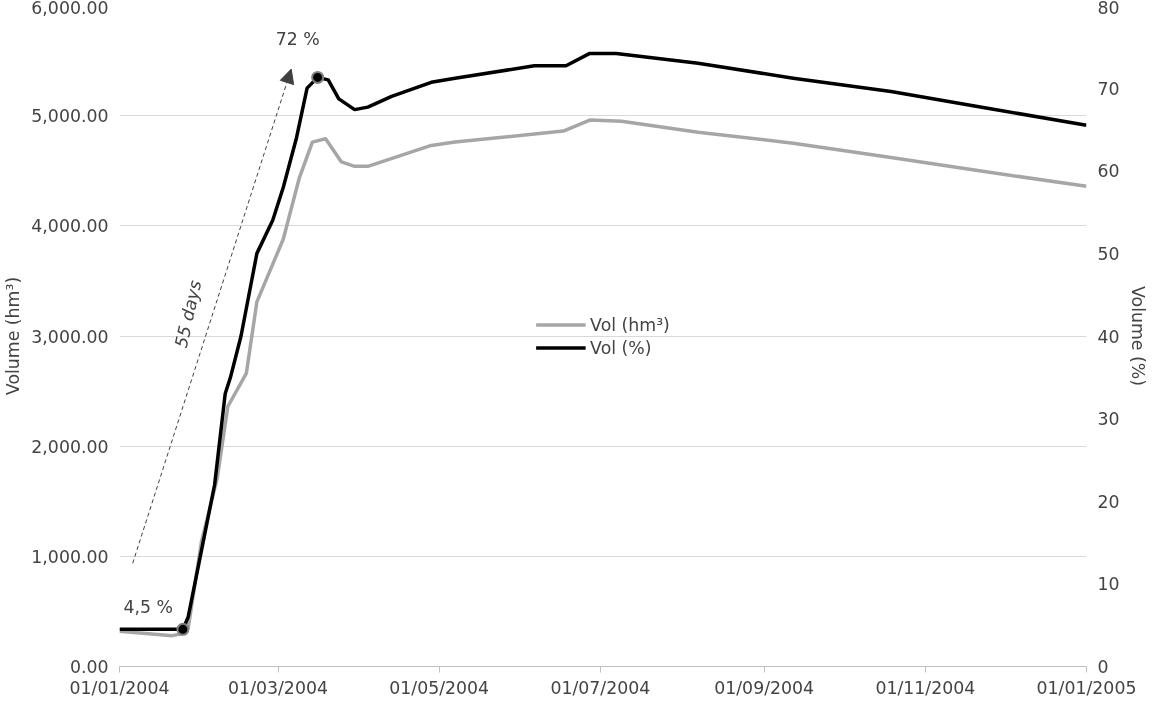 This screenshot has width=1156, height=707. Describe the element at coordinates (297, 39) in the screenshot. I see `annotation: 72 %` at that location.